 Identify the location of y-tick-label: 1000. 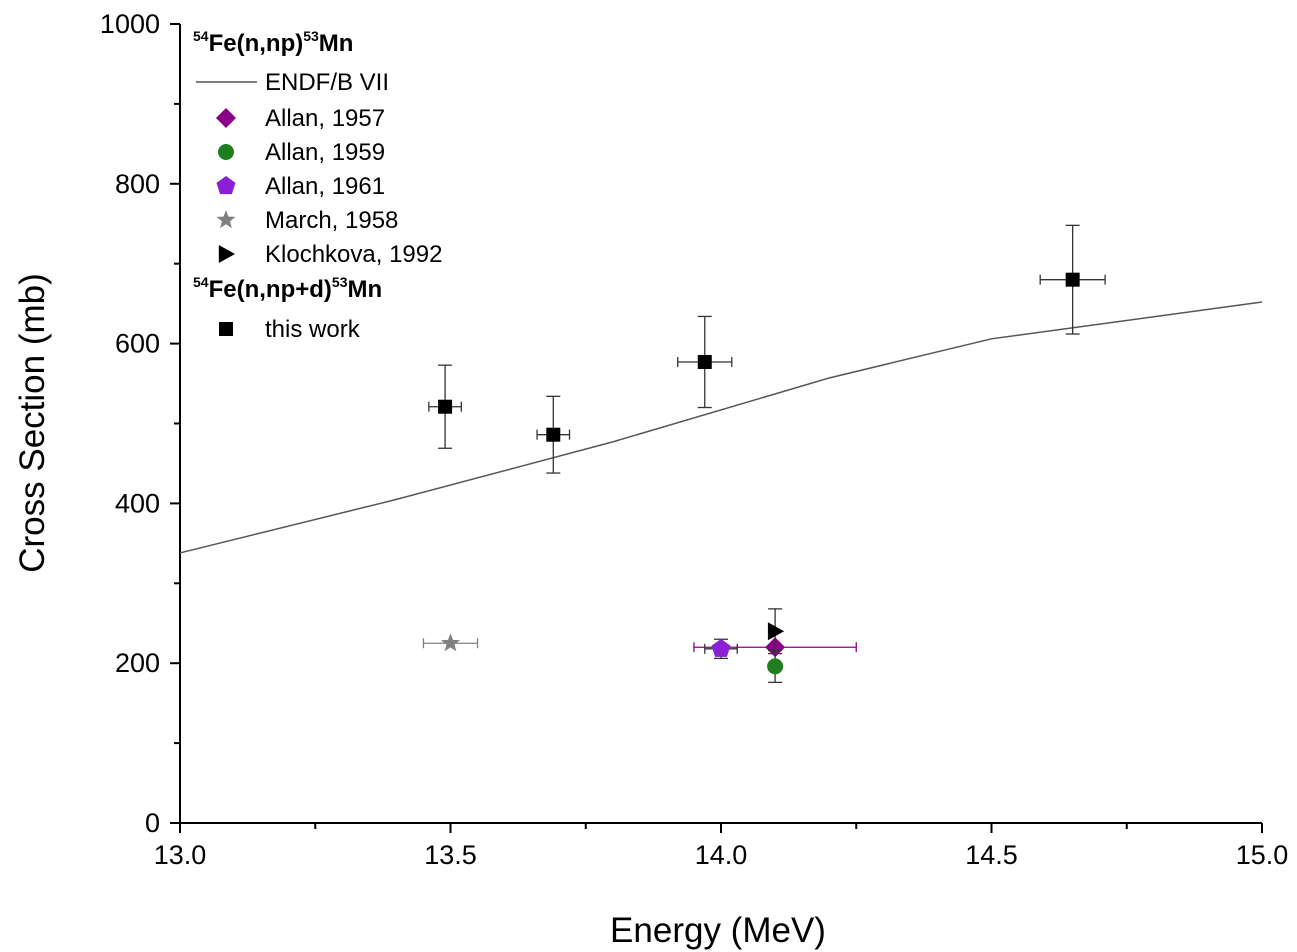
(130, 24).